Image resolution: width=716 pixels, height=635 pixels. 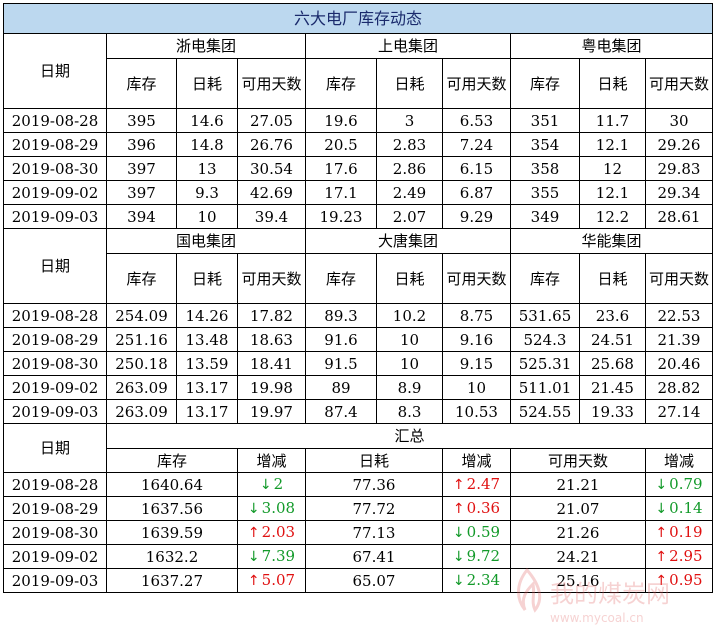 I want to click on block2-value-cell: 524.3, so click(x=545, y=339).